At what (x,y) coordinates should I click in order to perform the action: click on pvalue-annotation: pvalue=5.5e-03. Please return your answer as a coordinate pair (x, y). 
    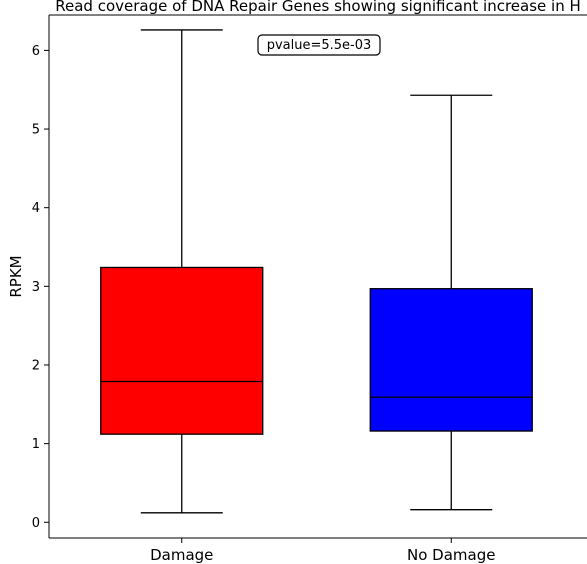
    Looking at the image, I should click on (319, 45).